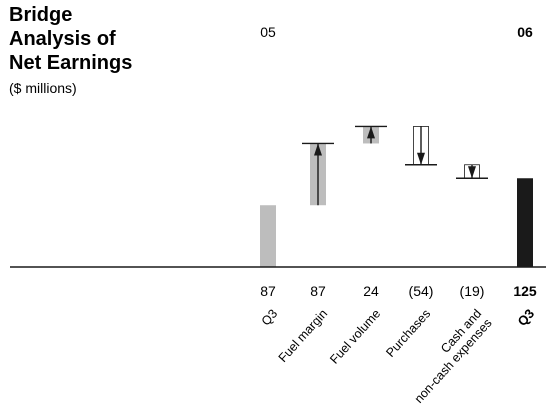 The width and height of the screenshot is (554, 410). Describe the element at coordinates (62, 39) in the screenshot. I see `chart-title-line: Analysis of` at that location.